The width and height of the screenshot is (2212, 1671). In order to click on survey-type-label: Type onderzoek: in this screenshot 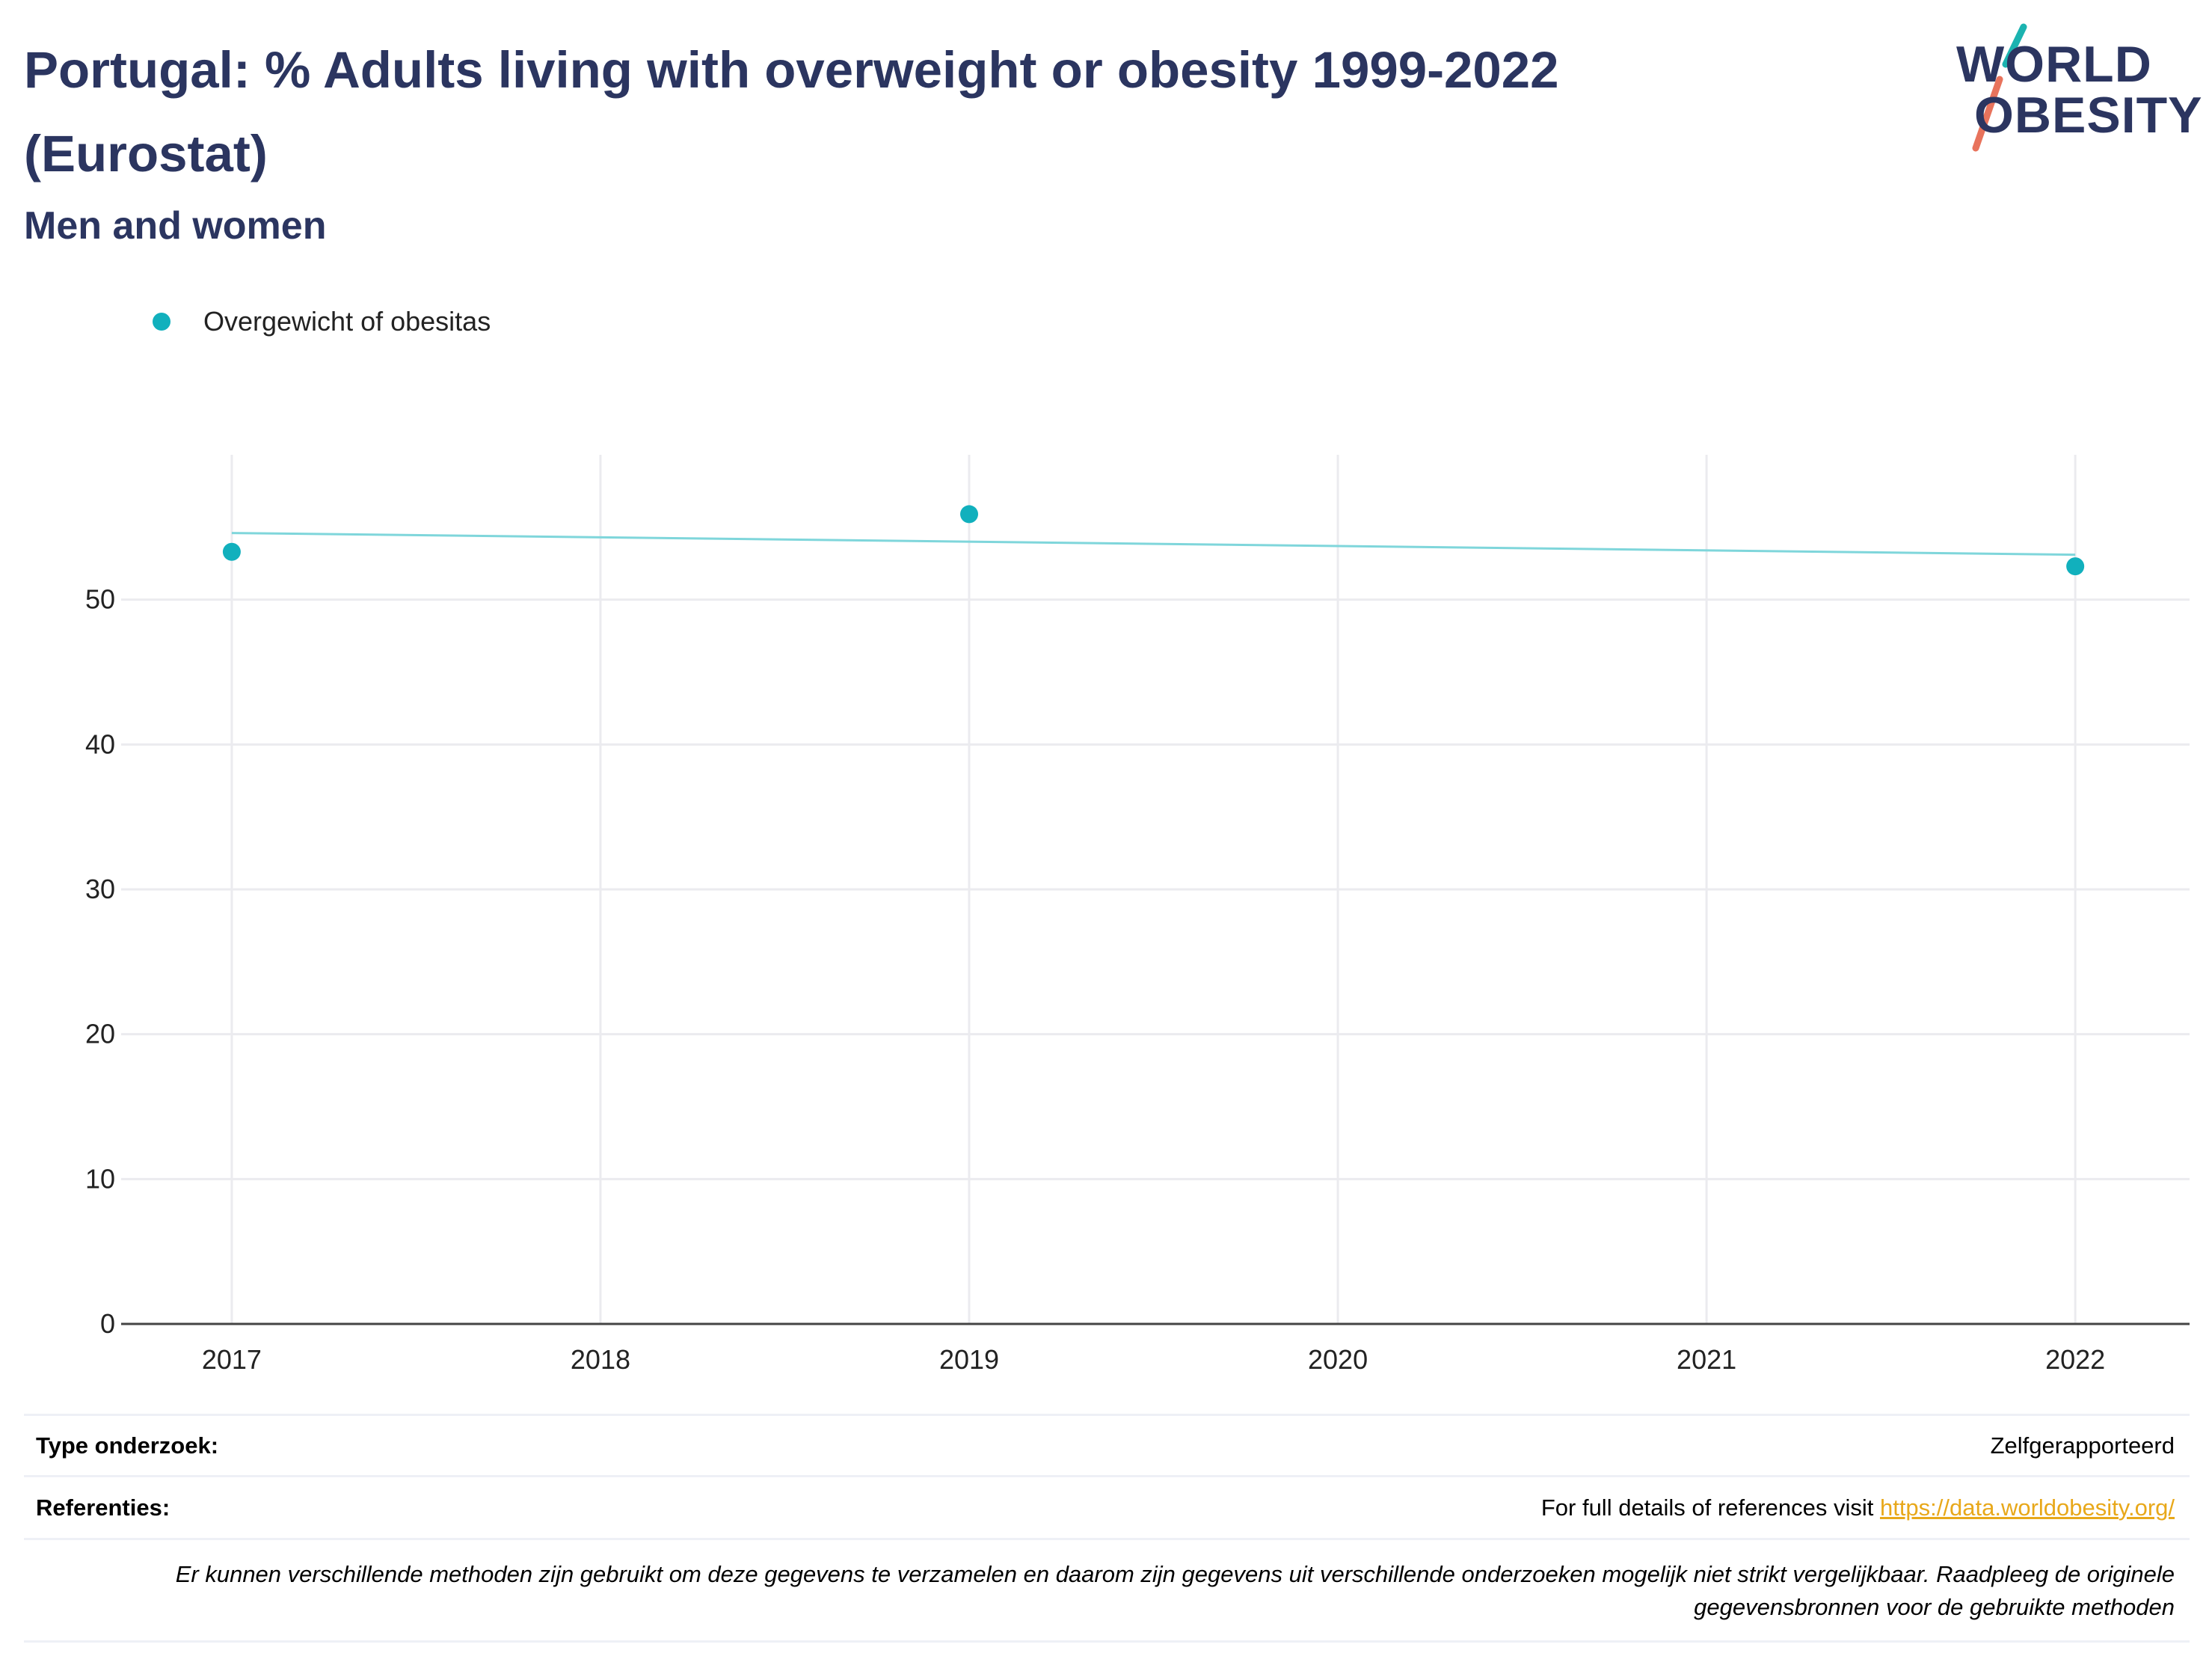, I will do `click(127, 1445)`.